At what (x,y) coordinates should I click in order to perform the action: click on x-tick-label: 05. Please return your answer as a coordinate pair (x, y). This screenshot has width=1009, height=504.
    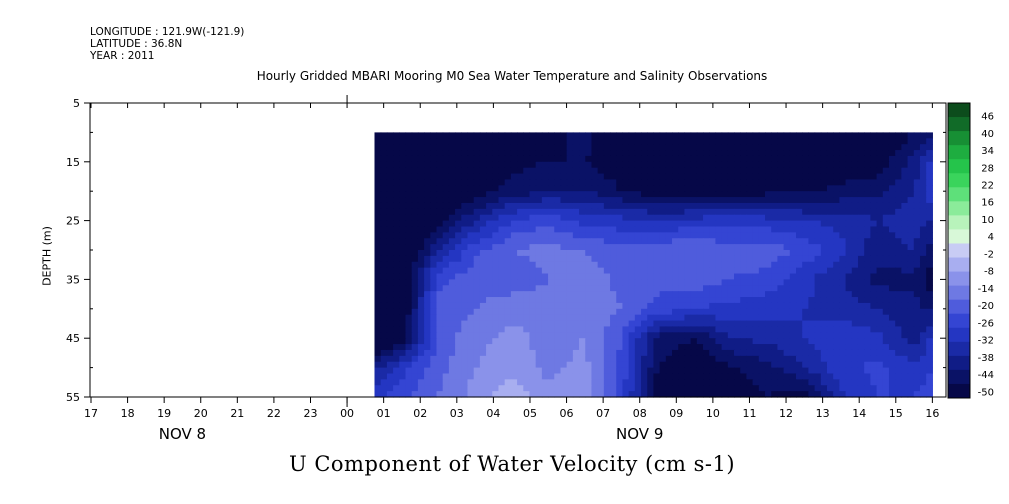
    Looking at the image, I should click on (530, 413).